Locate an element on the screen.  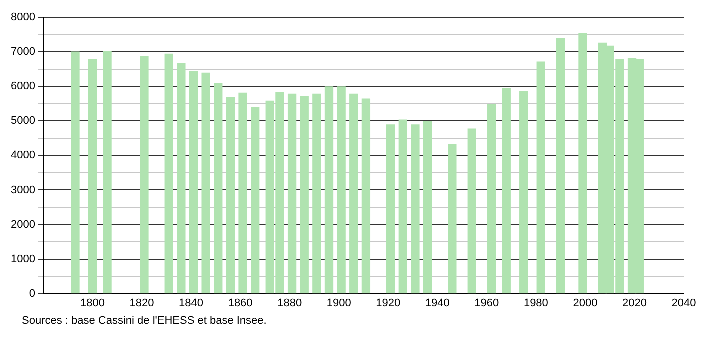
x-tick-label: 2040 is located at coordinates (684, 303).